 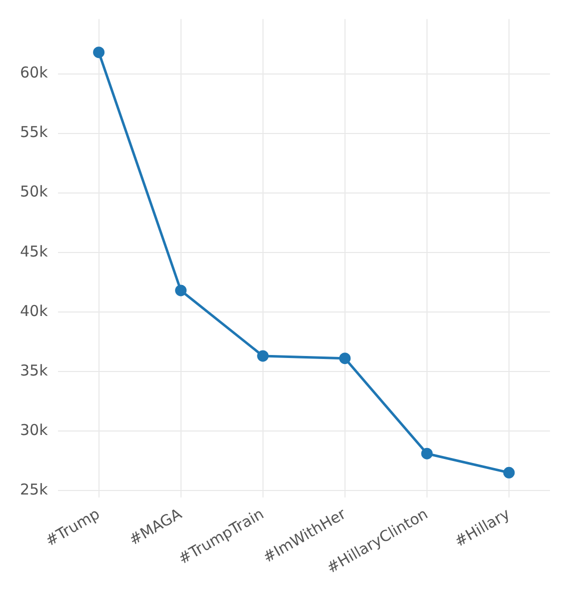 I want to click on y-tick-label: 45k, so click(x=34, y=251).